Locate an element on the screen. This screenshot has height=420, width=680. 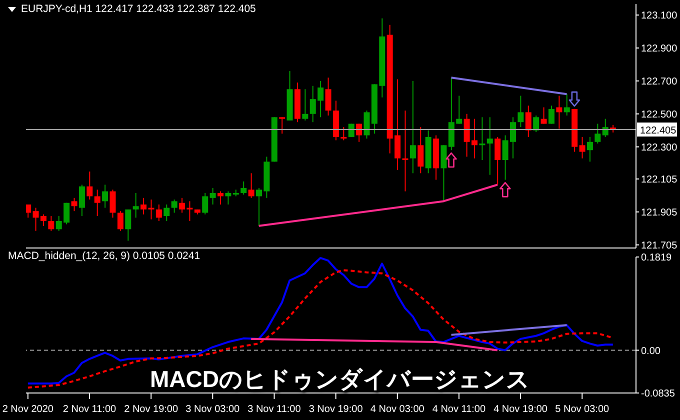
y-tick-label: 0.00 is located at coordinates (651, 351).